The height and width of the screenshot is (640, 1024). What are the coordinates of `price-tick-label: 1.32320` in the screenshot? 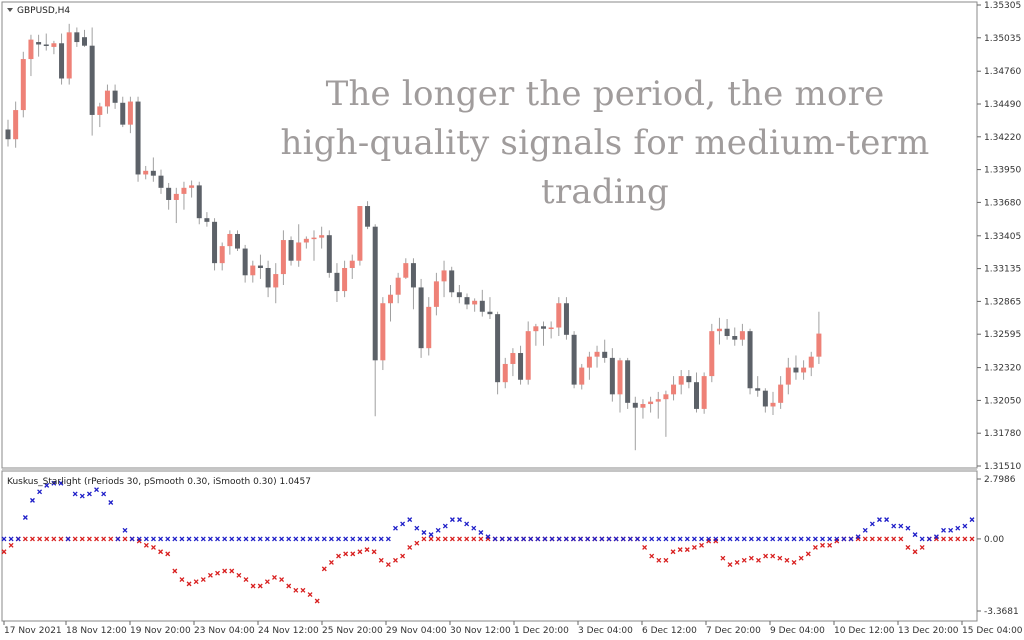 It's located at (1002, 369).